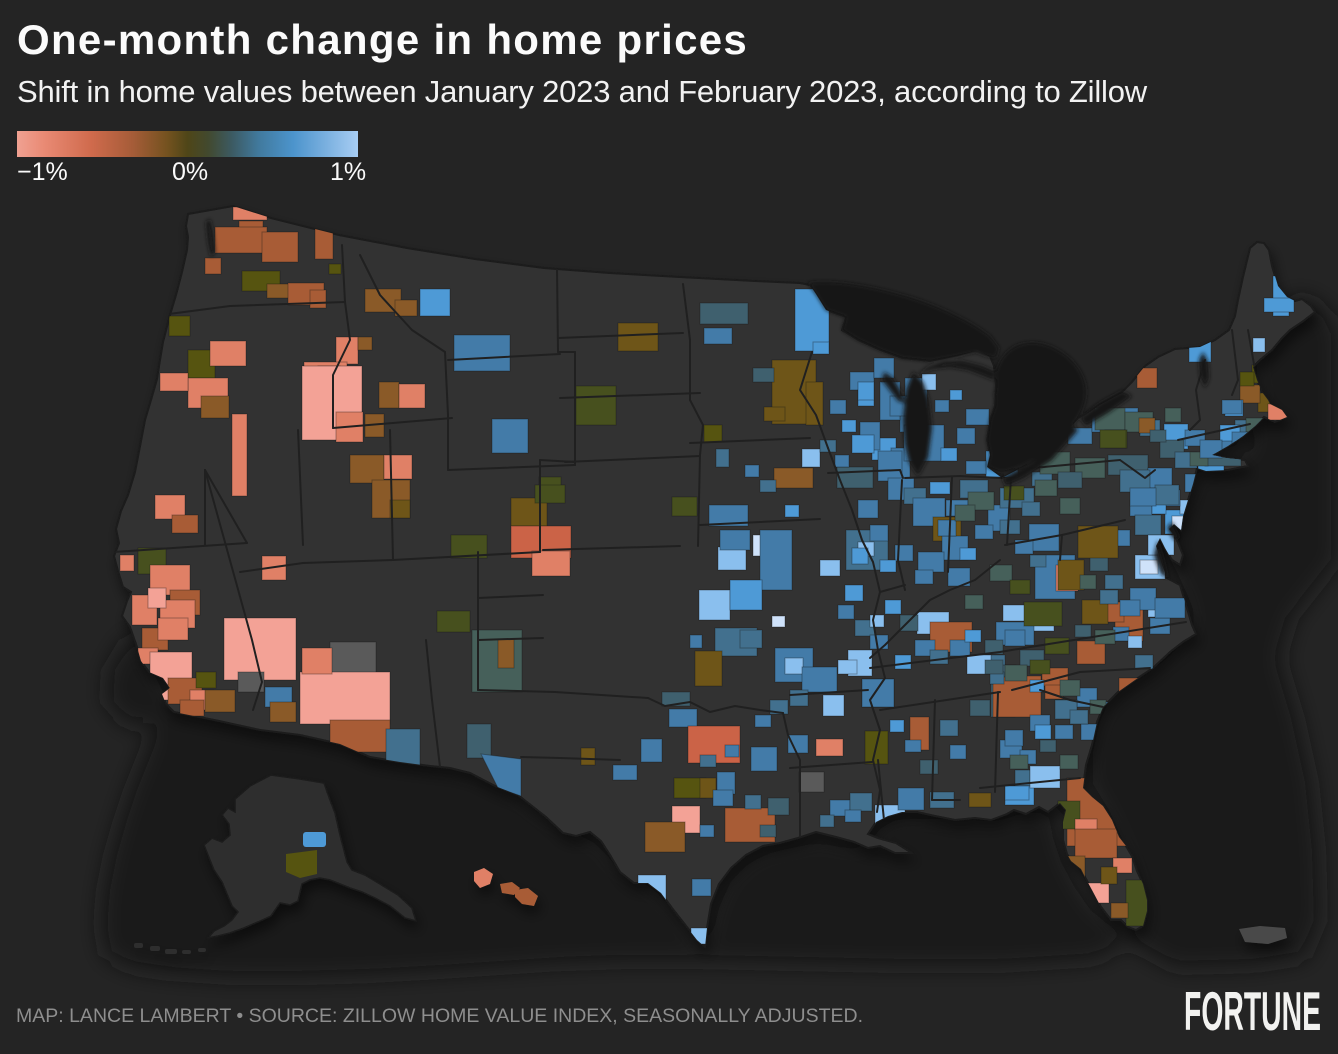 The width and height of the screenshot is (1338, 1054). Describe the element at coordinates (1252, 1010) in the screenshot. I see `svg-text: FORTUNE` at that location.